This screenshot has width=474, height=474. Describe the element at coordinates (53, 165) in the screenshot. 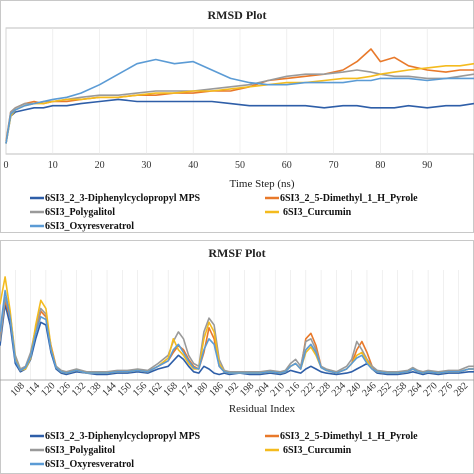

I see `x-tick-label-0-1: 10` at that location.